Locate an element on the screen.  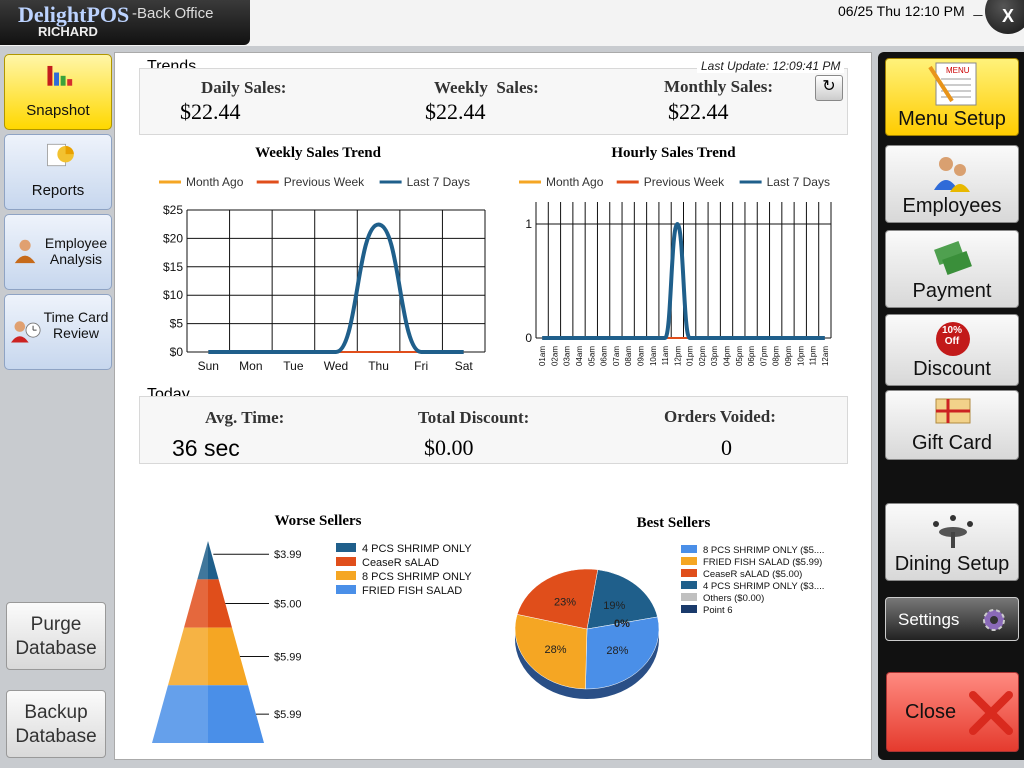
purge-database-button: Purge Database is located at coordinates (56, 636).